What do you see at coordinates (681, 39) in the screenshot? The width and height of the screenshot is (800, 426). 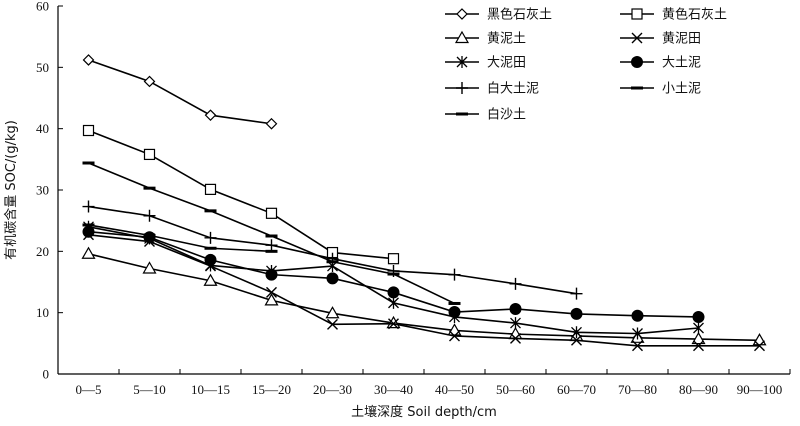 I see `legend-label: 黄泥田` at bounding box center [681, 39].